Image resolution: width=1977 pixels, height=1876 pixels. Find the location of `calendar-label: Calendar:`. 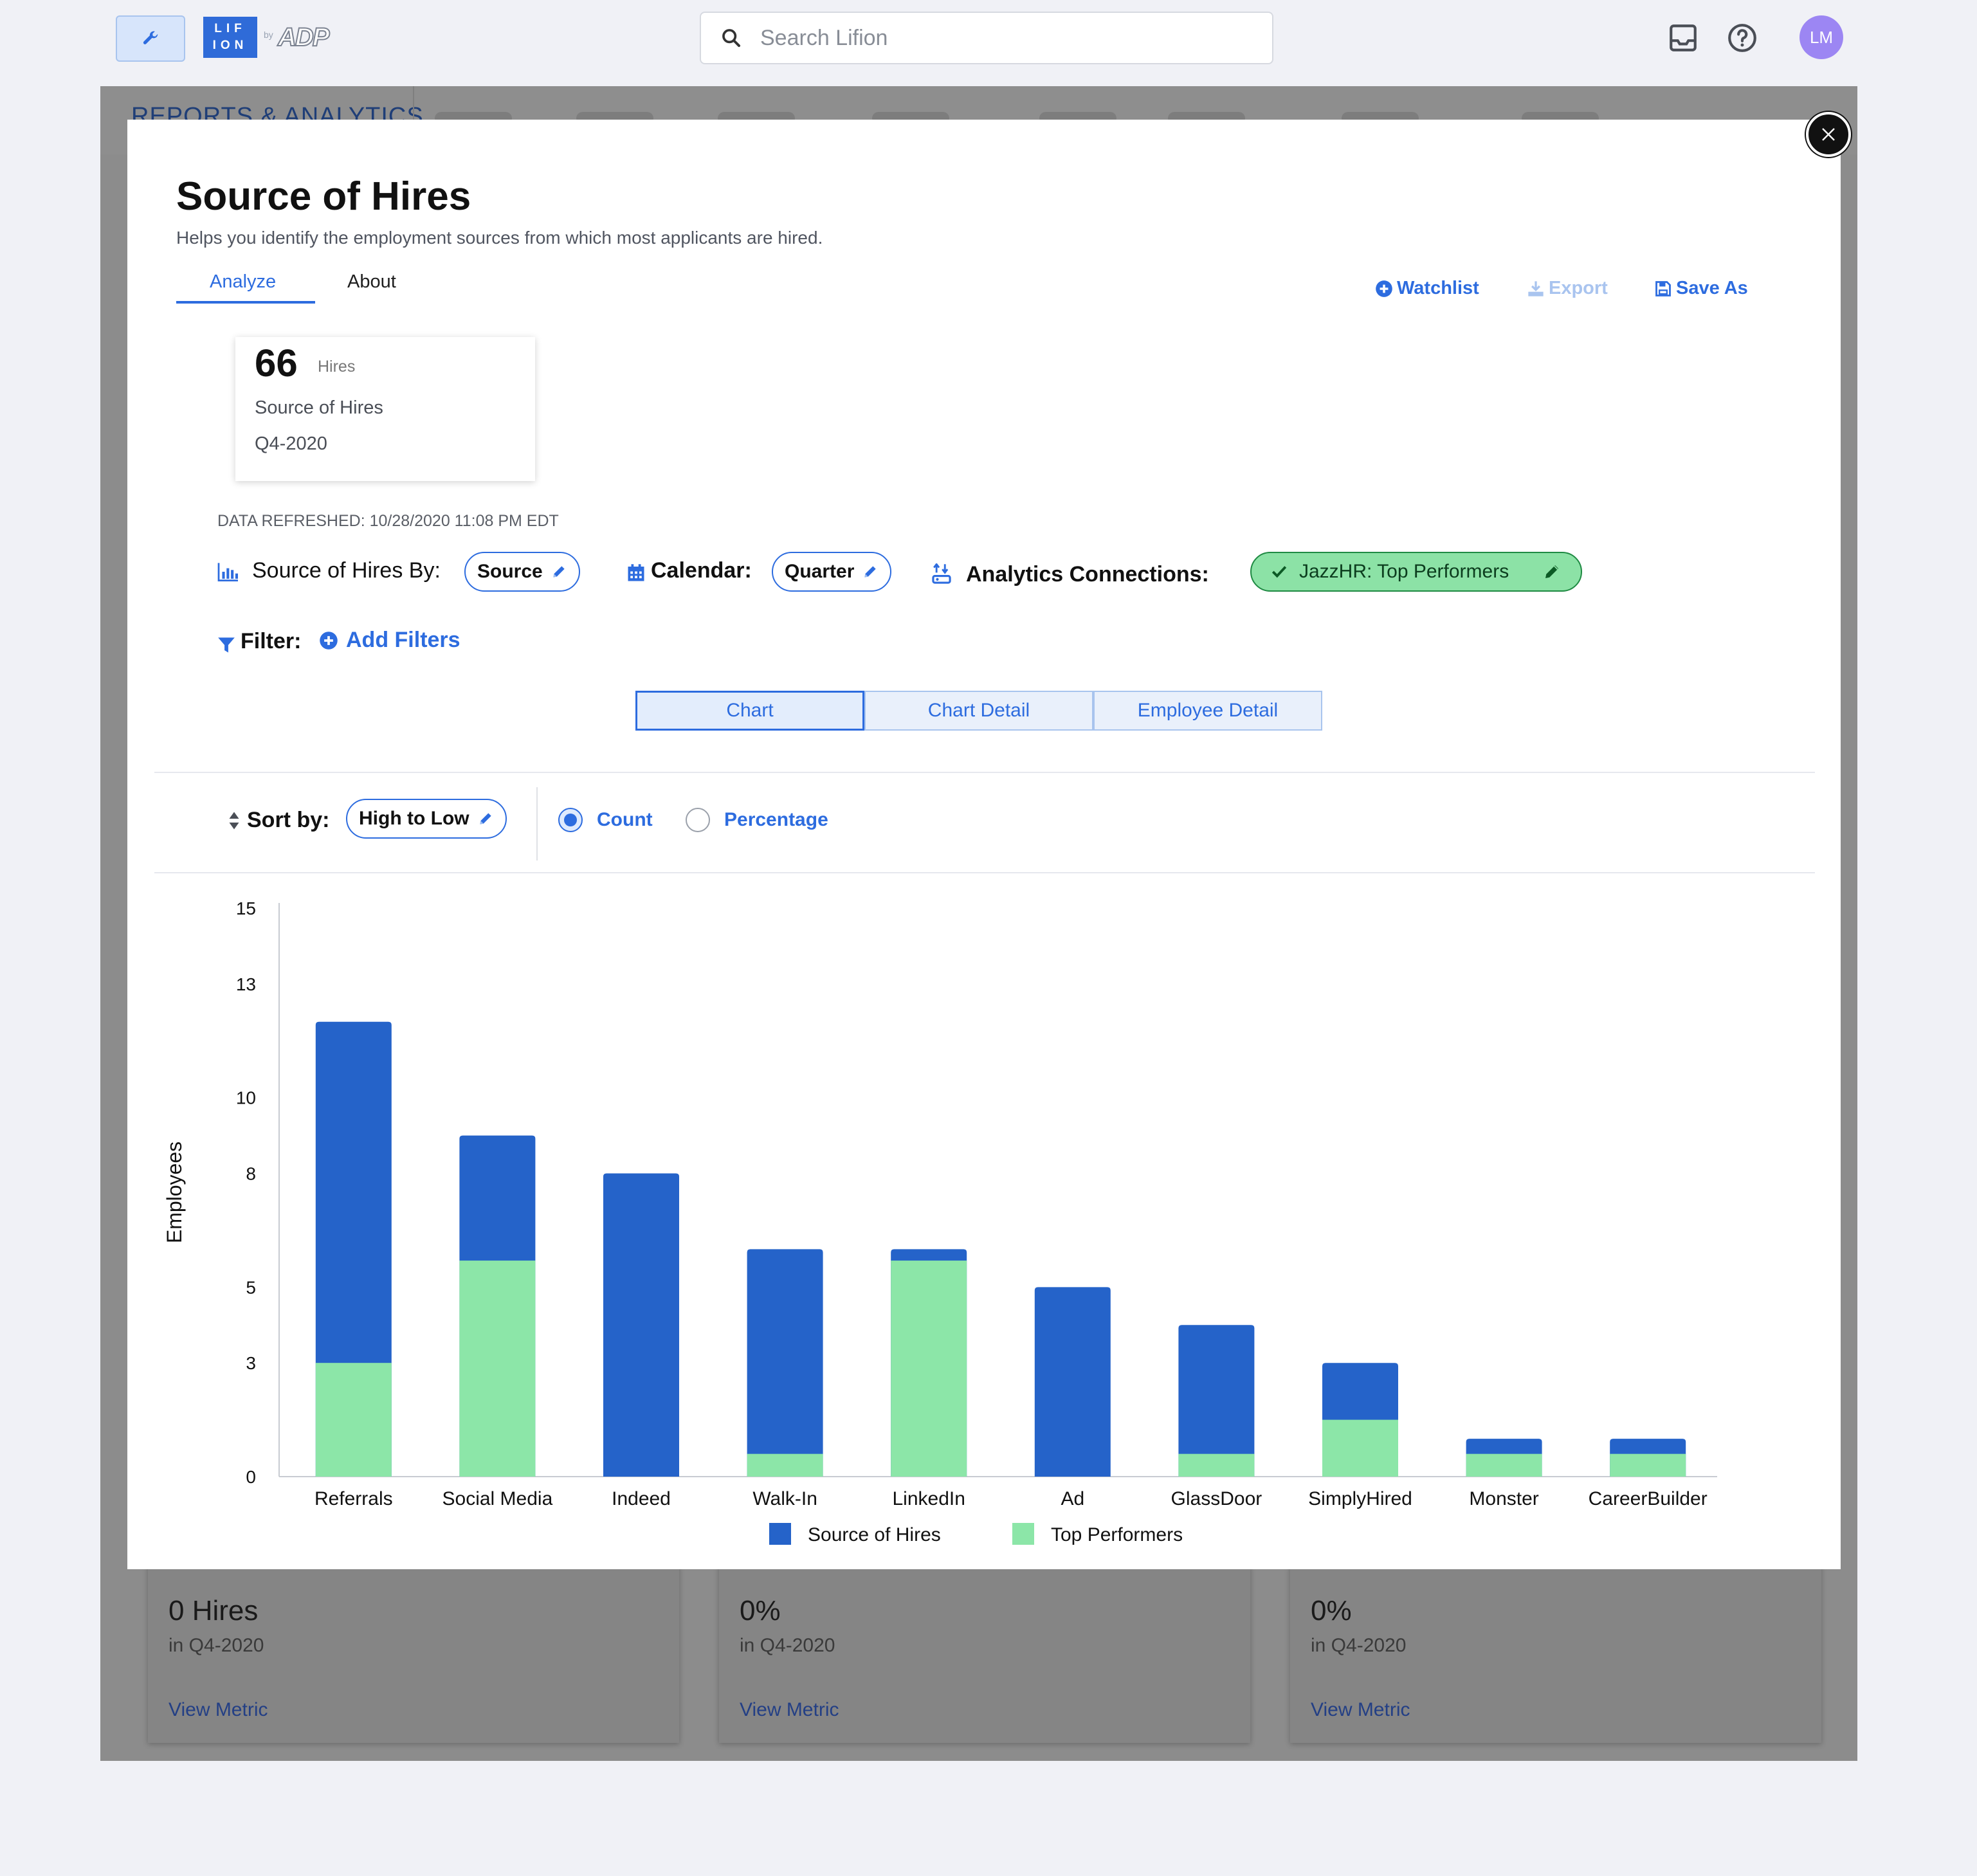

calendar-label: Calendar: is located at coordinates (701, 571).